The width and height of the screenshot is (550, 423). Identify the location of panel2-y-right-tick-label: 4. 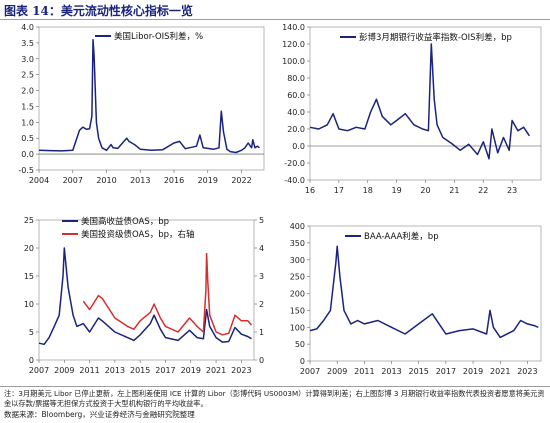
(261, 248).